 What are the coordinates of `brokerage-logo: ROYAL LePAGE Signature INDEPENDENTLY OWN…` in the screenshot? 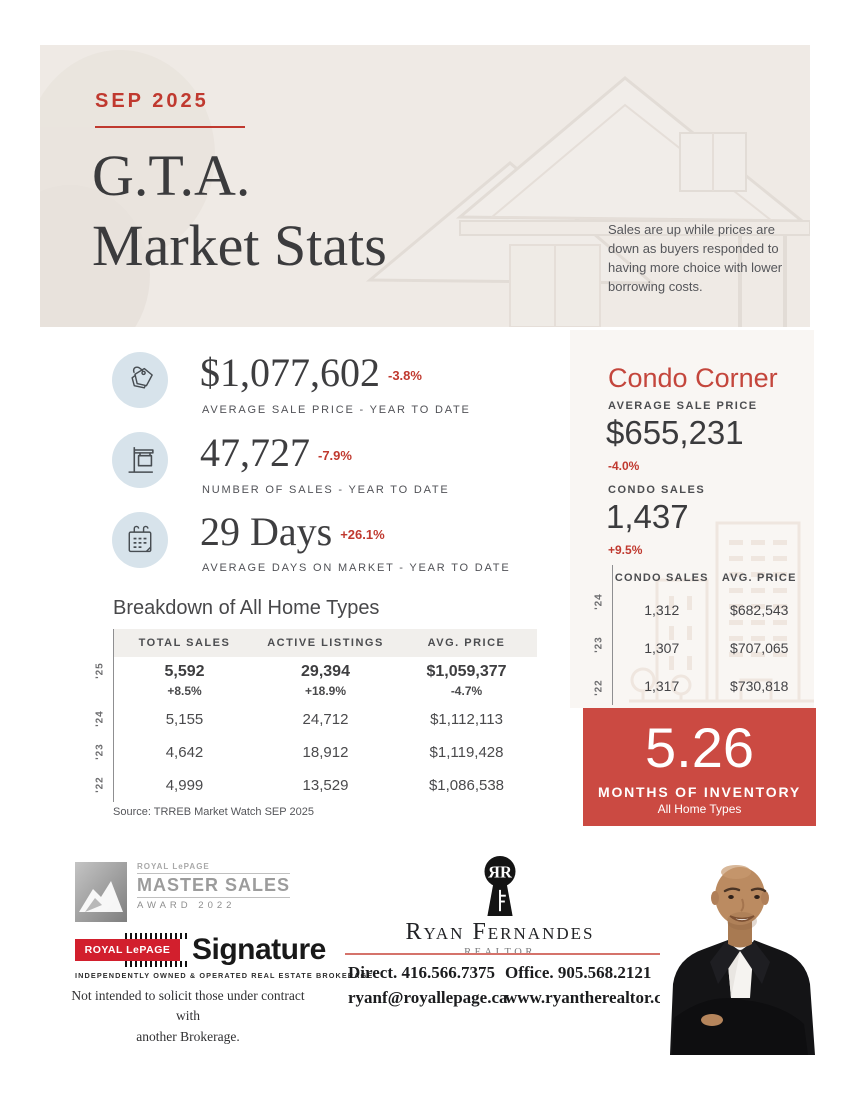 It's located at (224, 956).